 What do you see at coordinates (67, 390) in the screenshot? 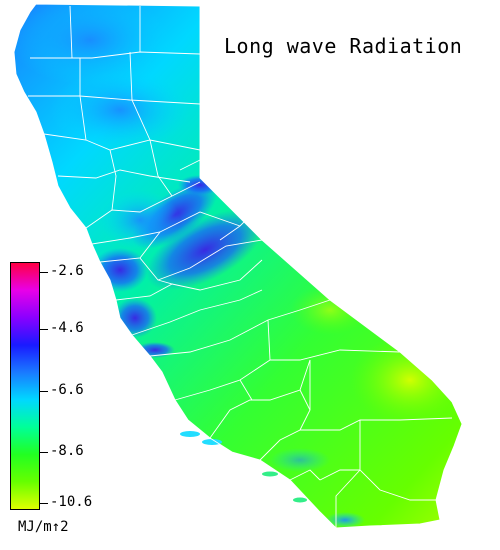
I see `colorbar-label: -6.6` at bounding box center [67, 390].